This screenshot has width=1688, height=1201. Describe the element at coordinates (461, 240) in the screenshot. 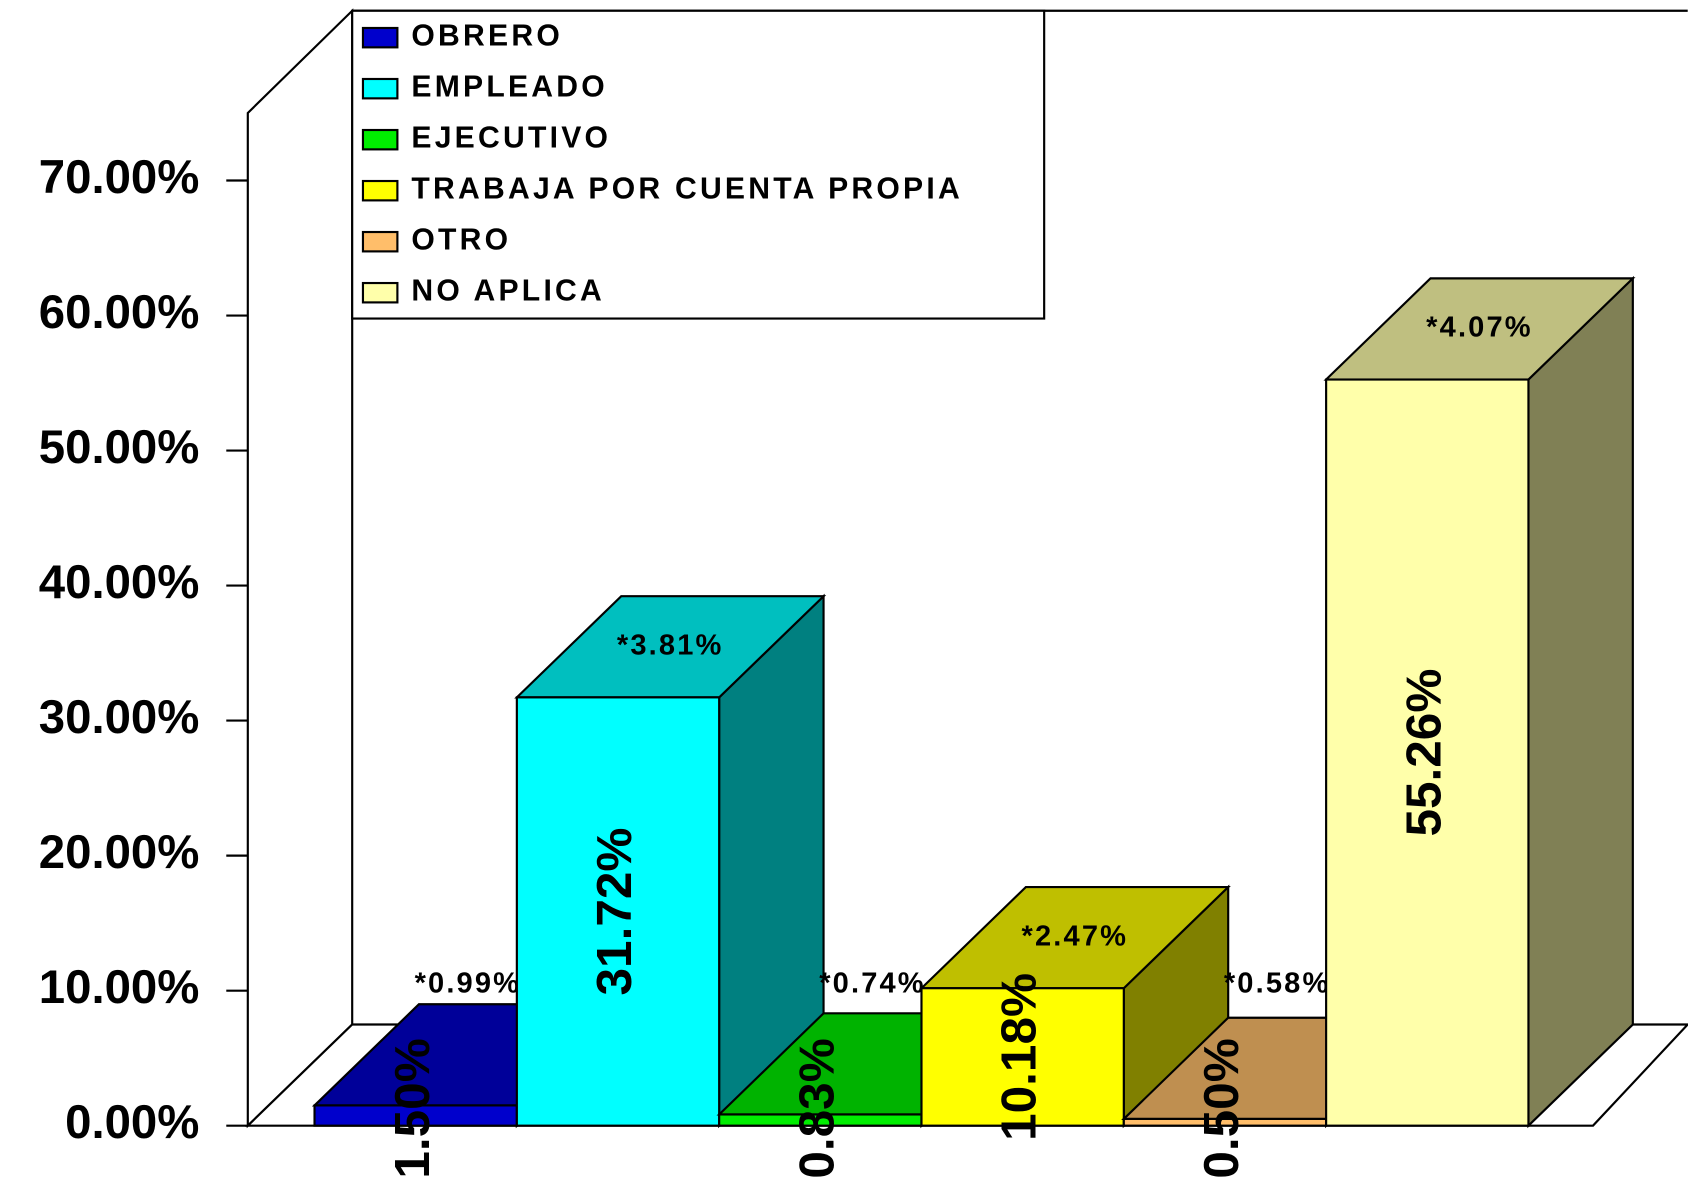

I see `legend-label: OTRO` at that location.